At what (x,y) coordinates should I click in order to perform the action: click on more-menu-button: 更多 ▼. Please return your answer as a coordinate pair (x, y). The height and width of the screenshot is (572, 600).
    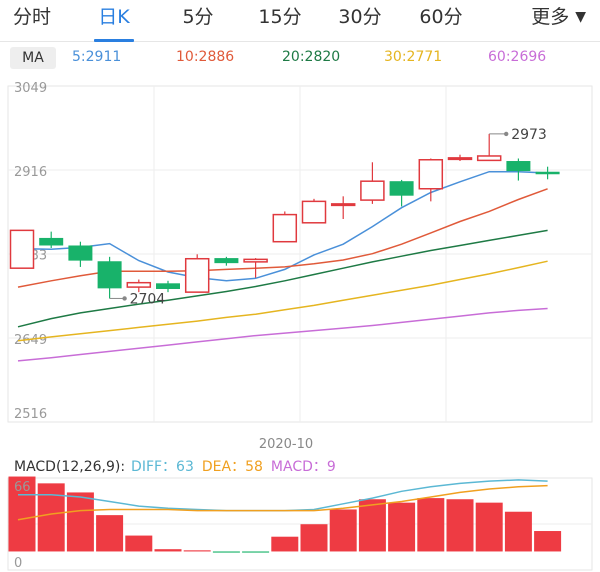
    Looking at the image, I should click on (558, 17).